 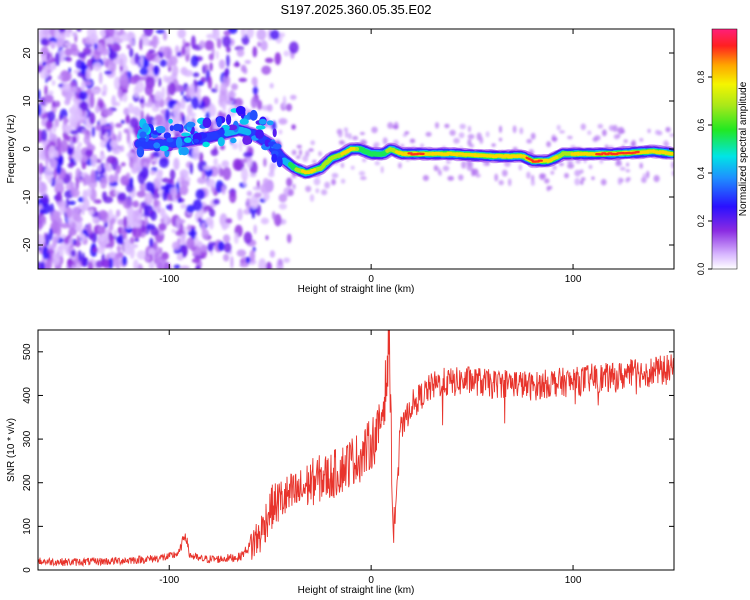 I want to click on chart-title: S197.2025.360.05.35.E02, so click(x=355, y=9).